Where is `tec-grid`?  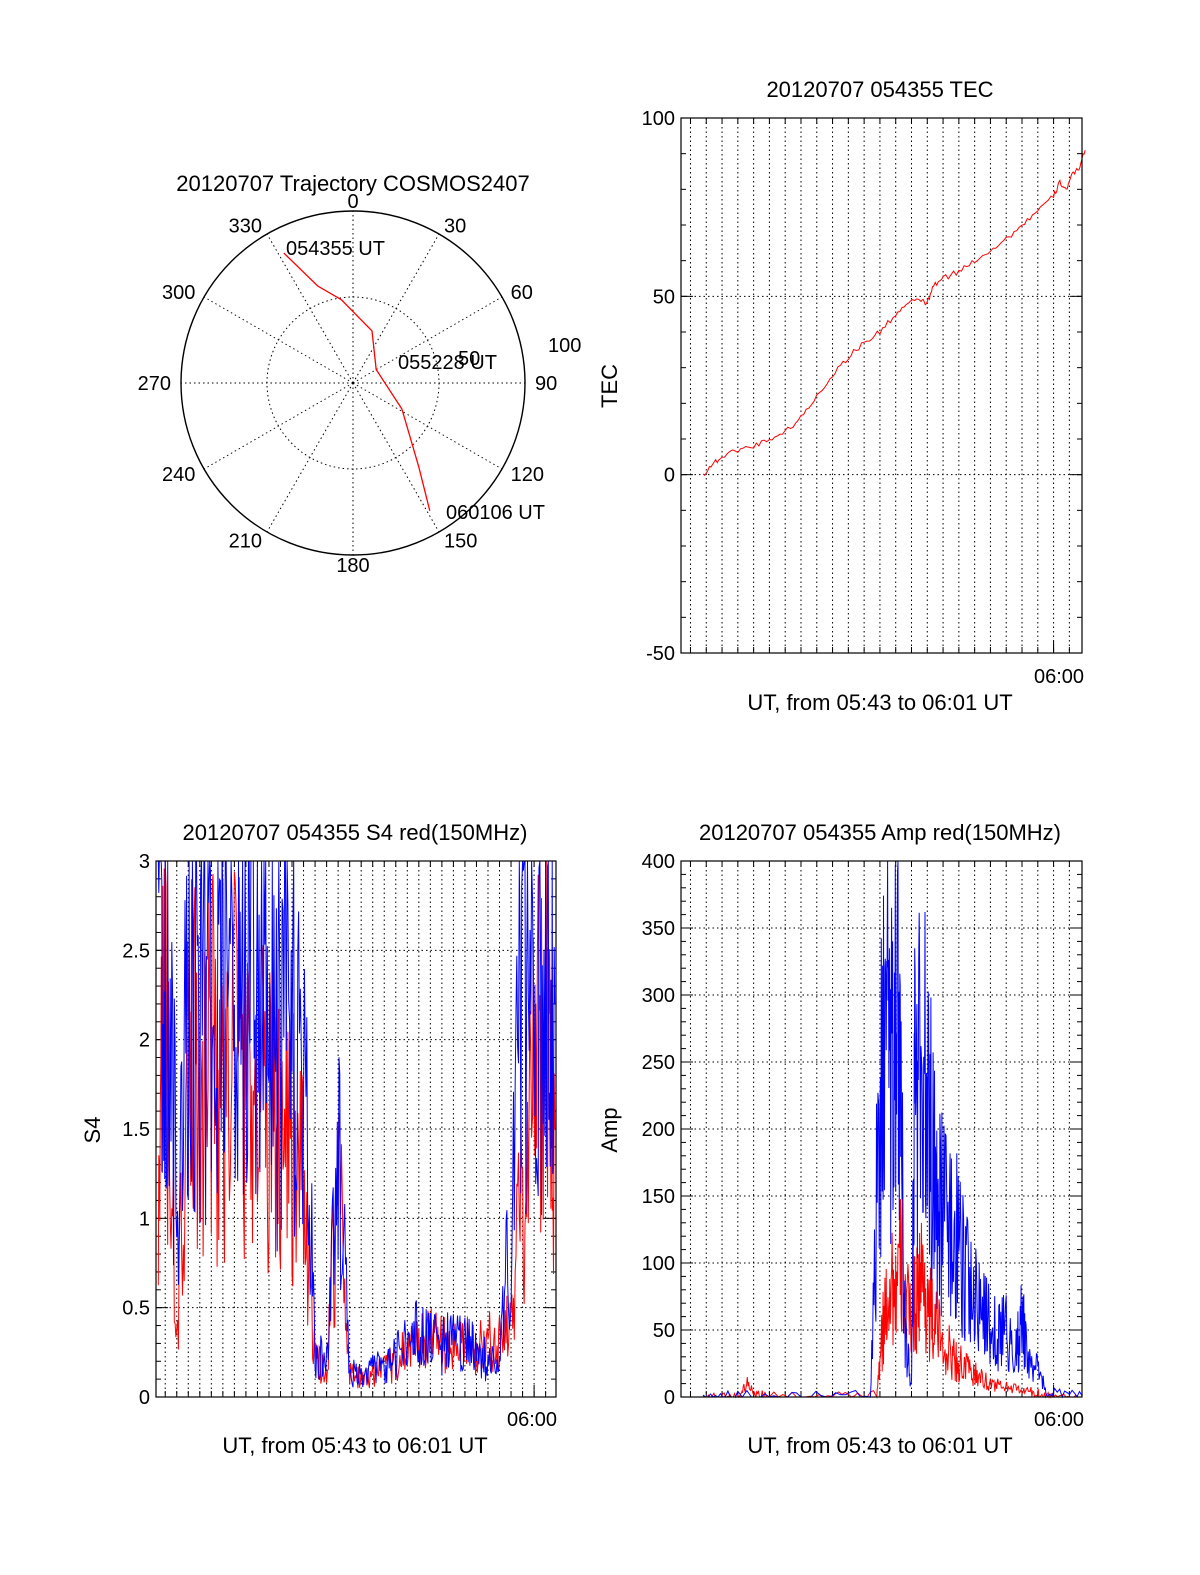
tec-grid is located at coordinates (881, 385).